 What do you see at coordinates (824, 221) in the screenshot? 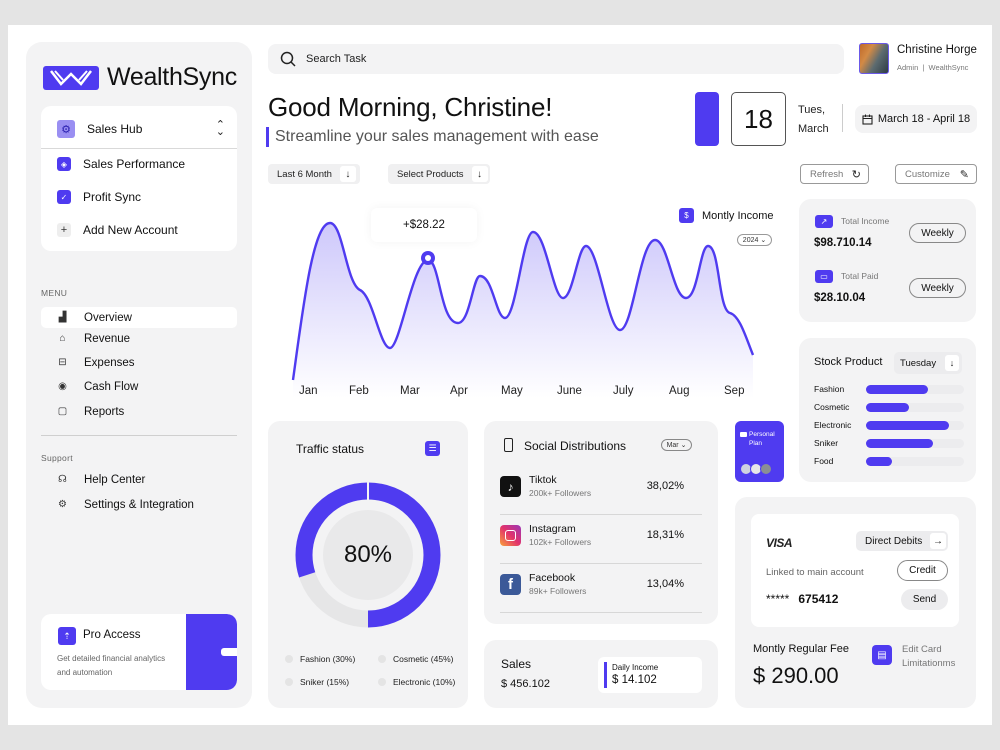
I see `trend-icon: ↗` at bounding box center [824, 221].